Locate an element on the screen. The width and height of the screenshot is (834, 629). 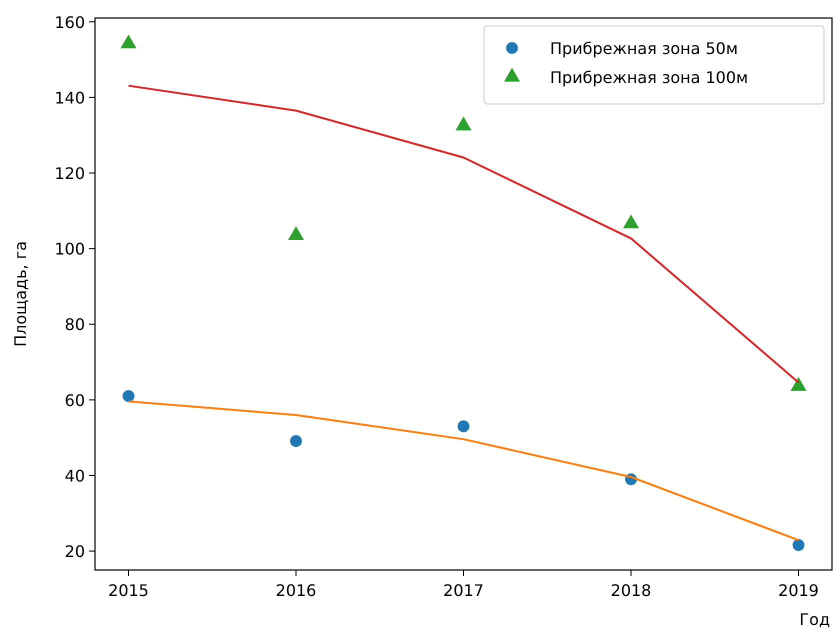
y-tick-label: 80 is located at coordinates (74, 324).